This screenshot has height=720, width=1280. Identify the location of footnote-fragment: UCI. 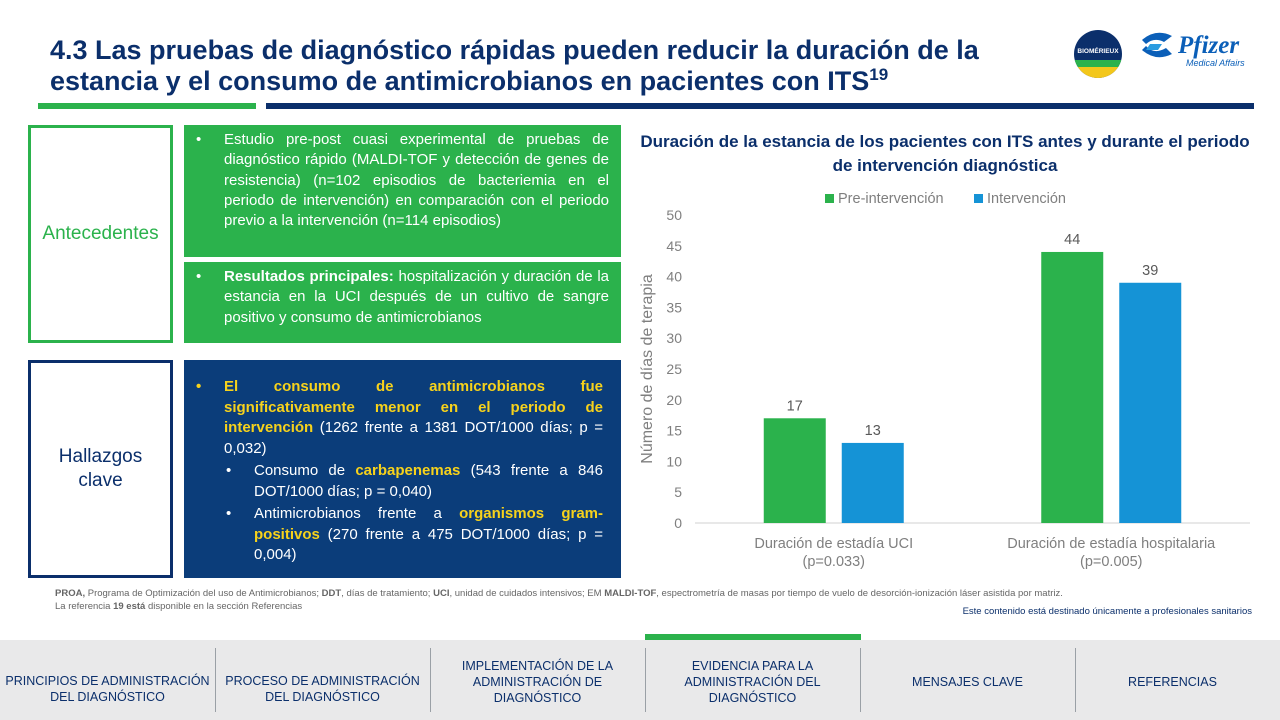
(441, 593).